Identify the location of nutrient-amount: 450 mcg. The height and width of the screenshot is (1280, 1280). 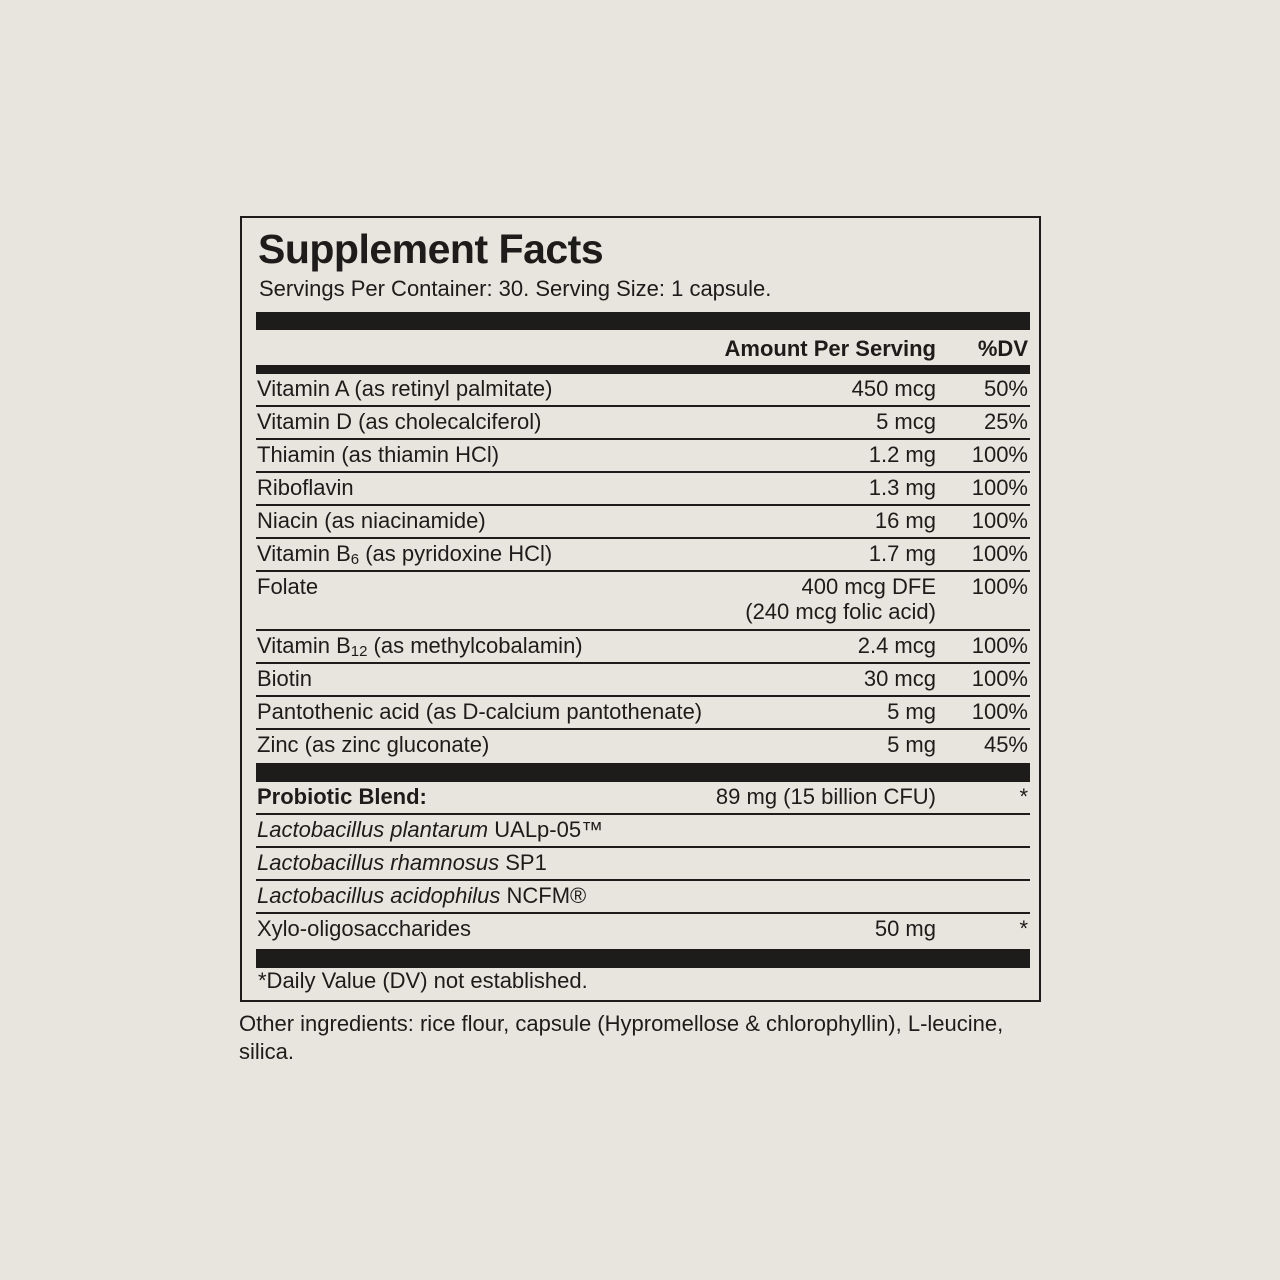
(893, 388).